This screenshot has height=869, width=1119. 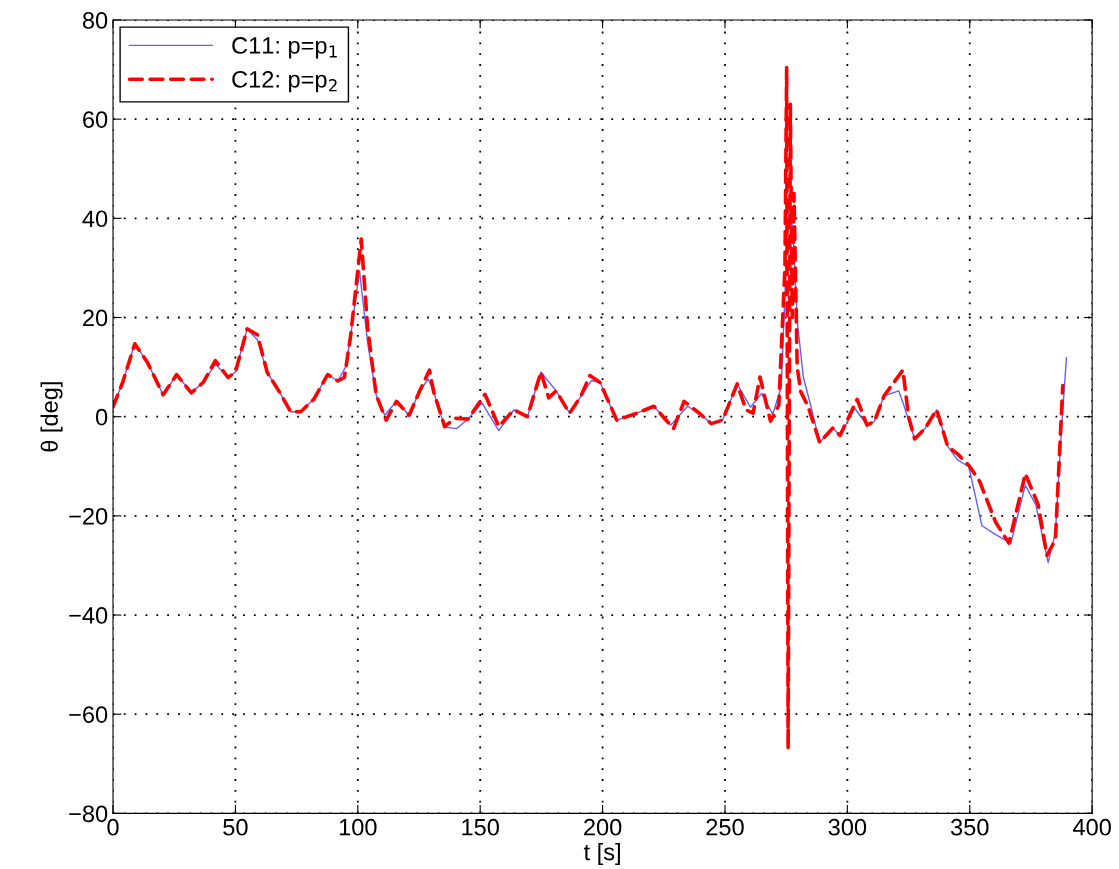 I want to click on y-tick-label: 20, so click(x=95, y=318).